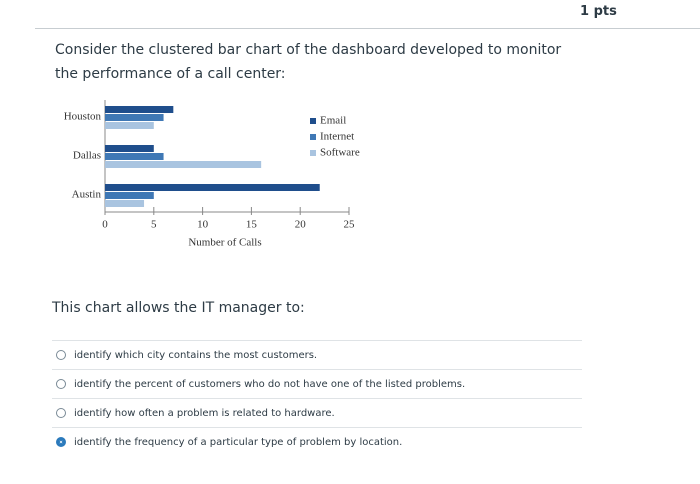  Describe the element at coordinates (105, 225) in the screenshot. I see `x-tick-label: 0` at that location.